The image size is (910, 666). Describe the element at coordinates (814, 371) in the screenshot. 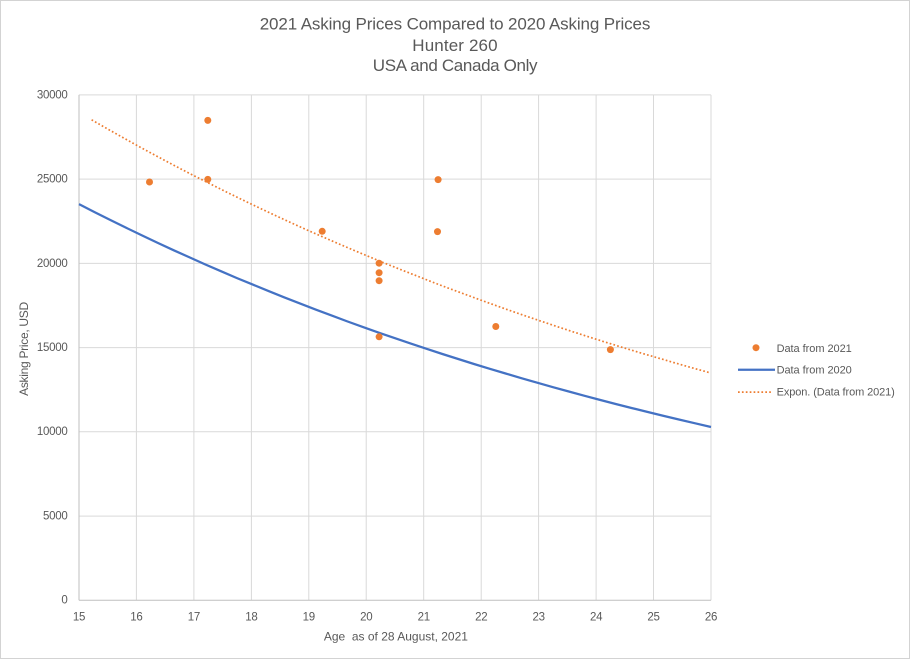

I see `svg-text: Data from 2020` at that location.